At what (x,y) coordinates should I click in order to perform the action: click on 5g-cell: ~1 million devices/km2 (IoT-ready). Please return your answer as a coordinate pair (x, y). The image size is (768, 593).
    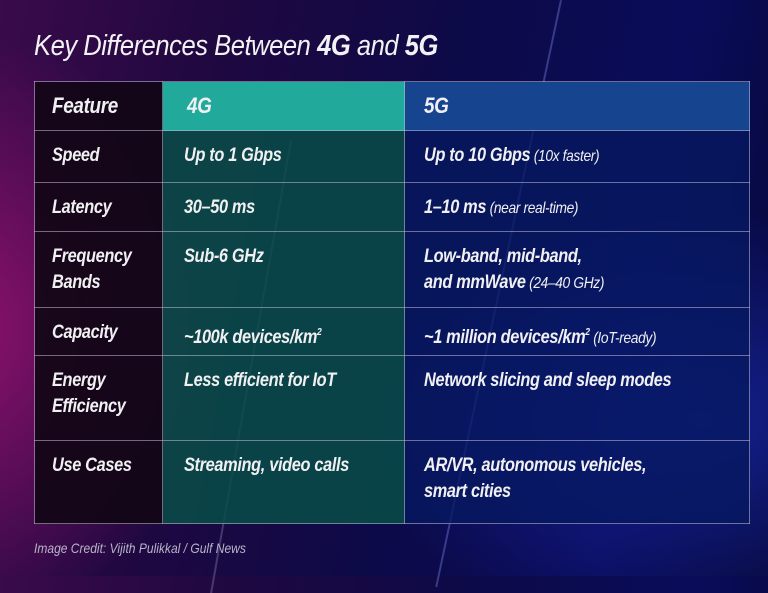
    Looking at the image, I should click on (577, 331).